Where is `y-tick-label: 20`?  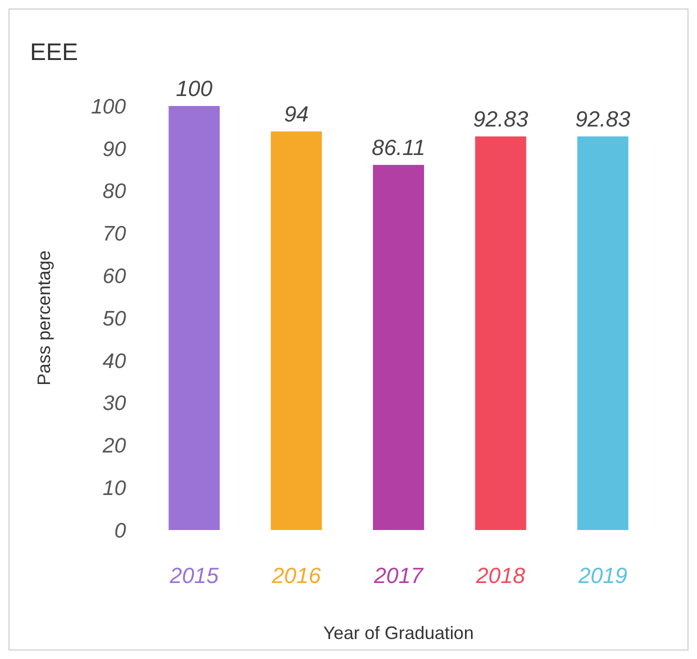 y-tick-label: 20 is located at coordinates (114, 446).